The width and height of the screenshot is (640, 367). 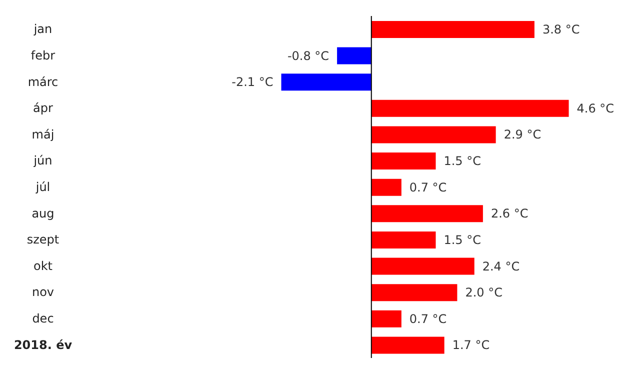 What do you see at coordinates (43, 345) in the screenshot?
I see `y-tick-label: 2018. év` at bounding box center [43, 345].